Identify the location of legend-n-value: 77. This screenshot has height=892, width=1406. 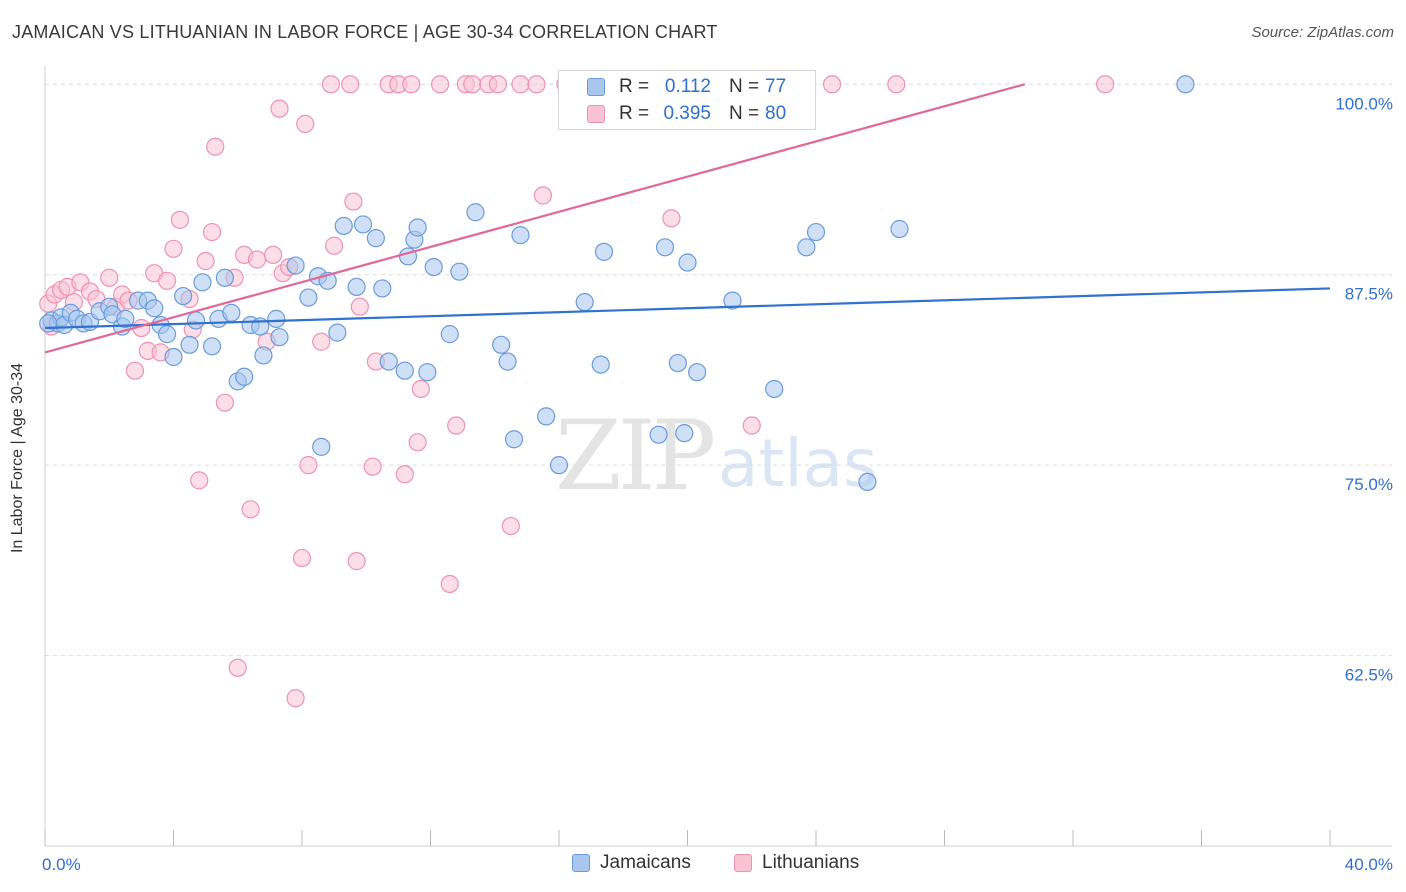
(776, 86).